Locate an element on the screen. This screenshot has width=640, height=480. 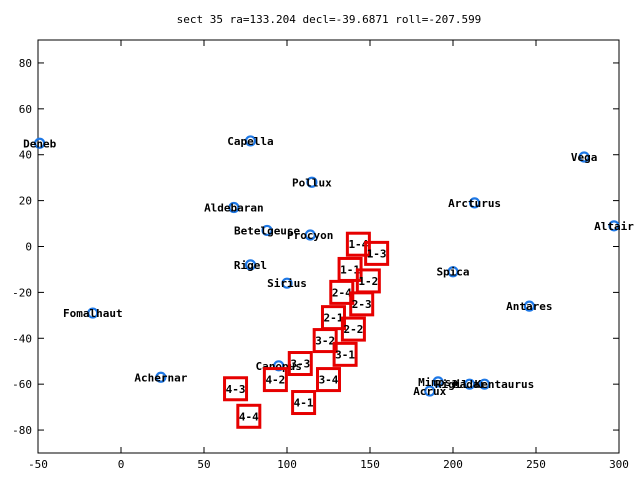
star-marker-mimosa is located at coordinates (438, 382).